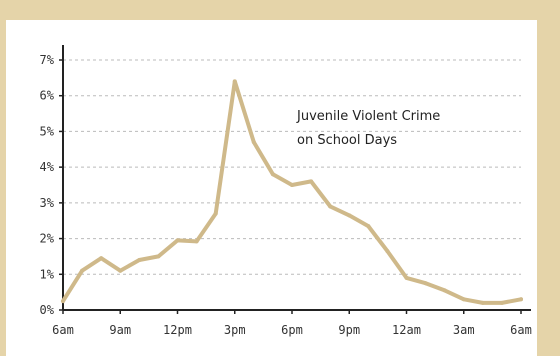 The image size is (560, 356). What do you see at coordinates (47, 239) in the screenshot?
I see `y-tick-label: 2%` at bounding box center [47, 239].